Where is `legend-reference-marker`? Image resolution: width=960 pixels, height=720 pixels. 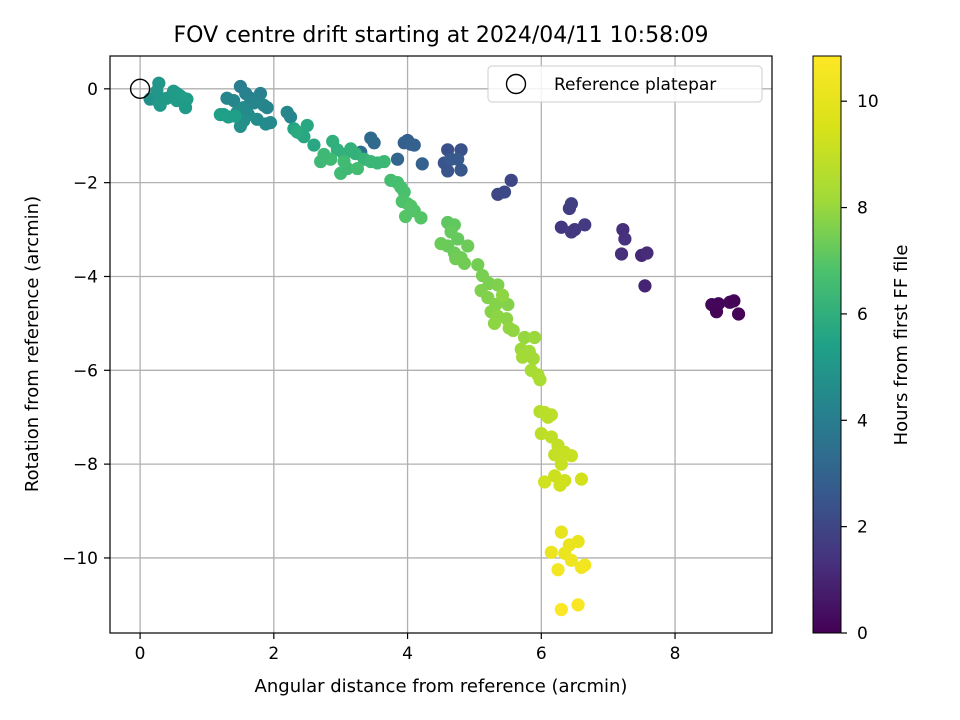 legend-reference-marker is located at coordinates (516, 84).